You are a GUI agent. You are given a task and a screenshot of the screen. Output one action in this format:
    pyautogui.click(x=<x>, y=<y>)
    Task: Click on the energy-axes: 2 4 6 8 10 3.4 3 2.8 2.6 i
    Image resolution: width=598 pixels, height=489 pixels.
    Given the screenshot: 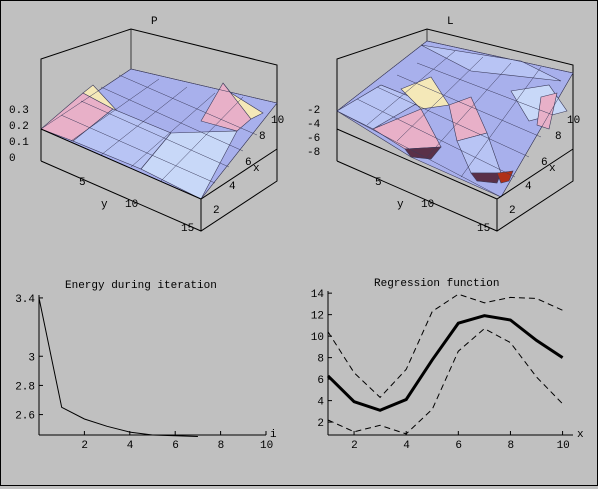 What is the action you would take?
    pyautogui.click(x=146, y=373)
    